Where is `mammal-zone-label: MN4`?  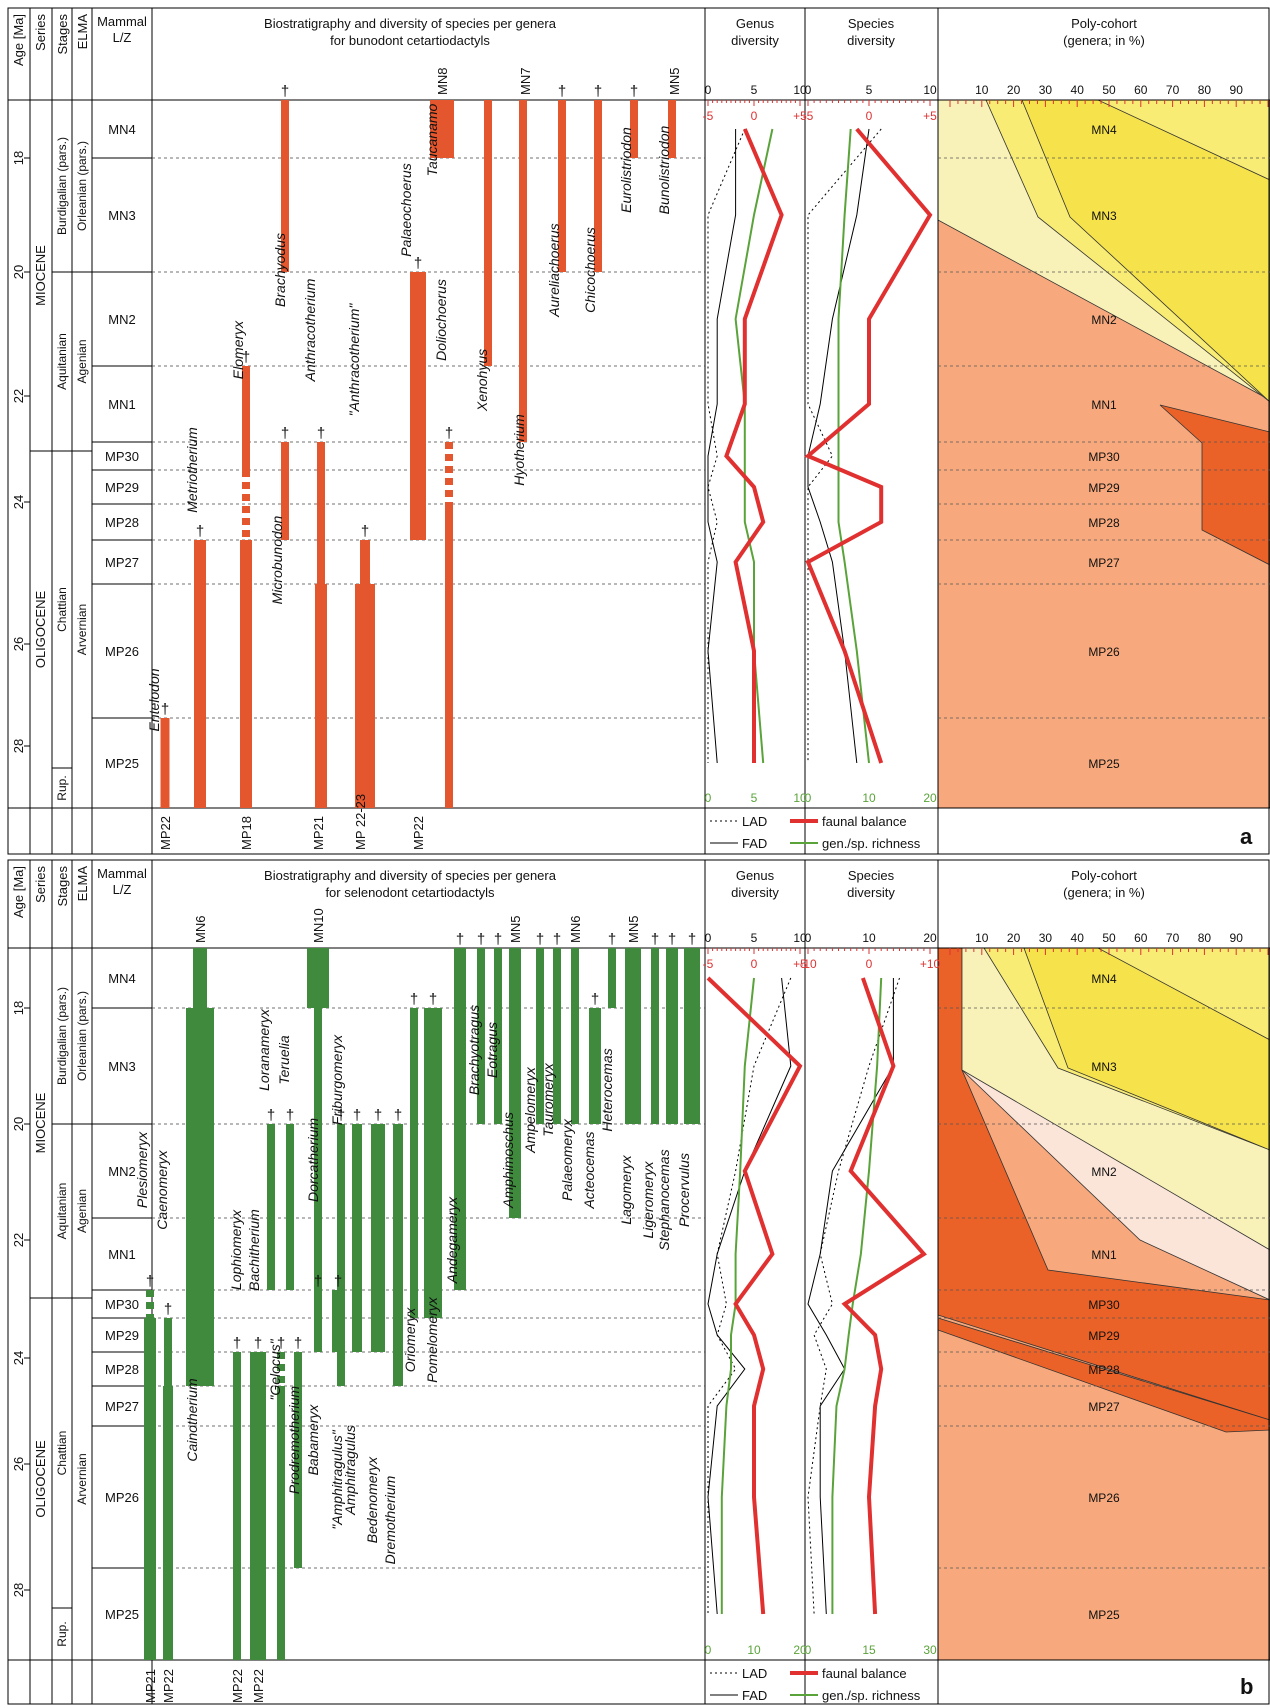
mammal-zone-label: MN4 is located at coordinates (121, 978).